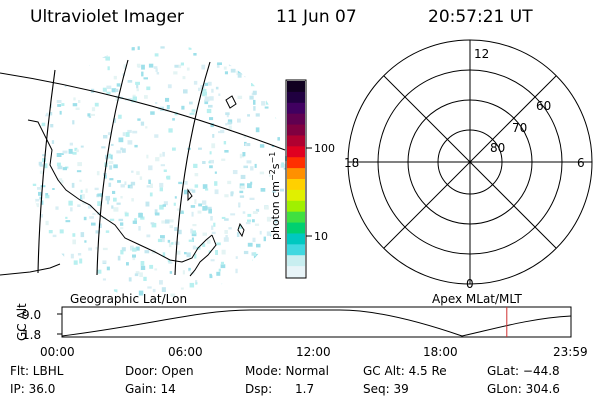 This screenshot has height=400, width=600. What do you see at coordinates (150, 389) in the screenshot?
I see `gain-info: Gain: 14` at bounding box center [150, 389].